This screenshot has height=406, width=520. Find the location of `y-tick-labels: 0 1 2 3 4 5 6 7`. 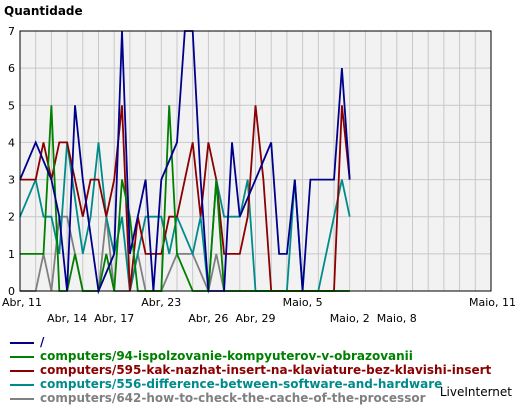

y-tick-labels: 0 1 2 3 4 5 6 7 is located at coordinates (11, 161).